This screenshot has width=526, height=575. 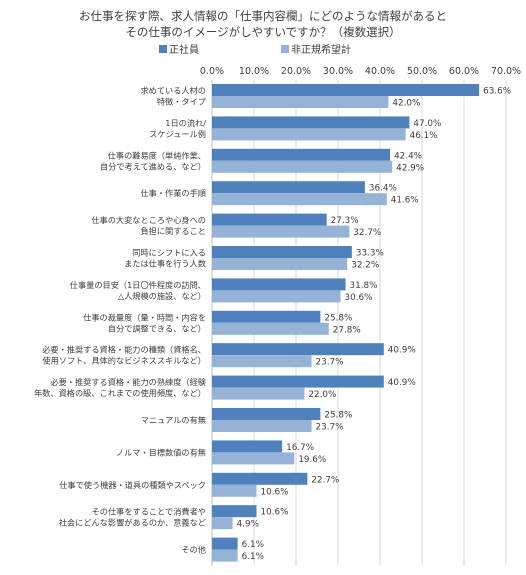 What do you see at coordinates (263, 16) in the screenshot?
I see `chart-title-line-1: お仕事を探す際、求人情報の「仕事内容欄」にどのような情報があると` at bounding box center [263, 16].